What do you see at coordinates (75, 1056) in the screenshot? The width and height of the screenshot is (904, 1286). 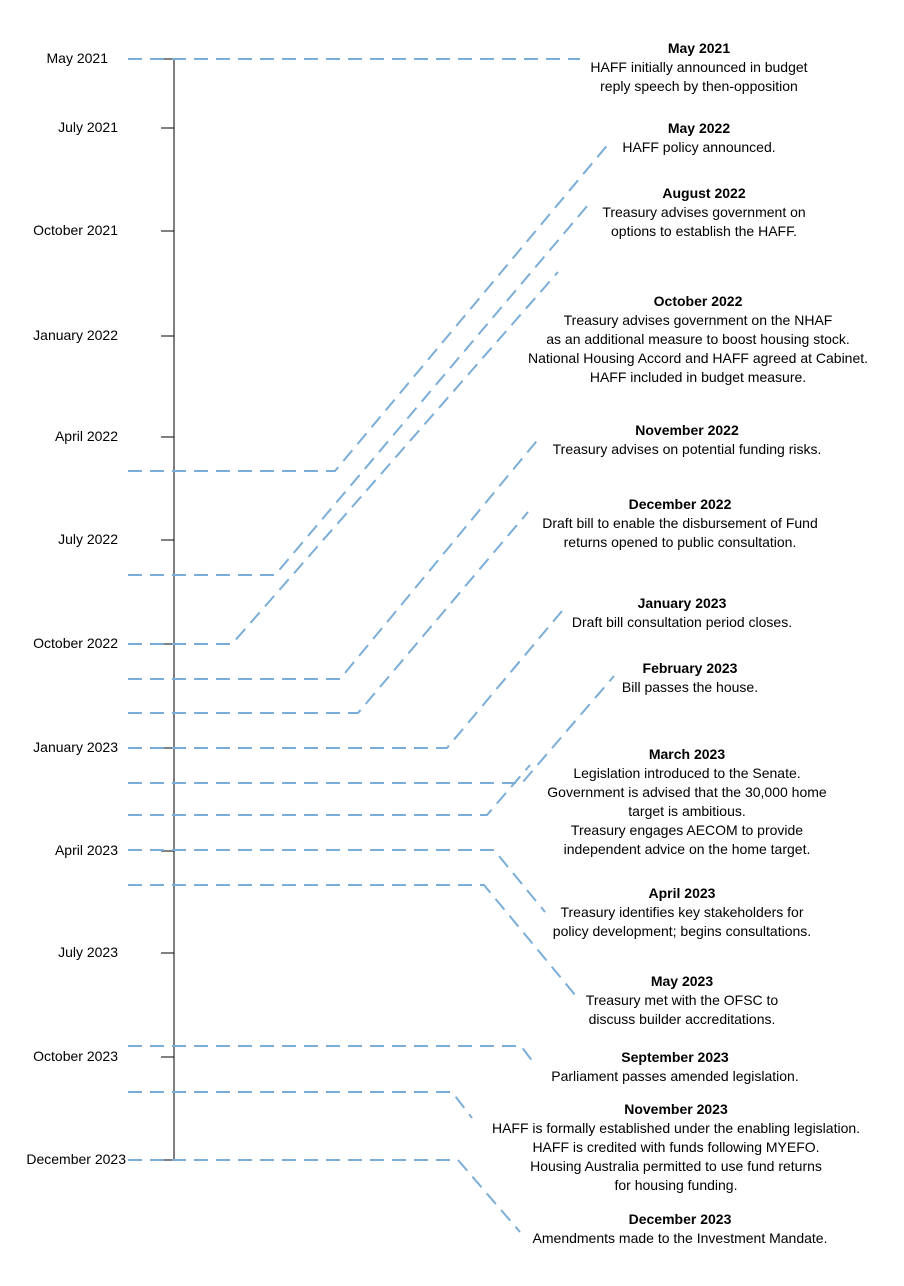 I see `axis-label: October 2023` at bounding box center [75, 1056].